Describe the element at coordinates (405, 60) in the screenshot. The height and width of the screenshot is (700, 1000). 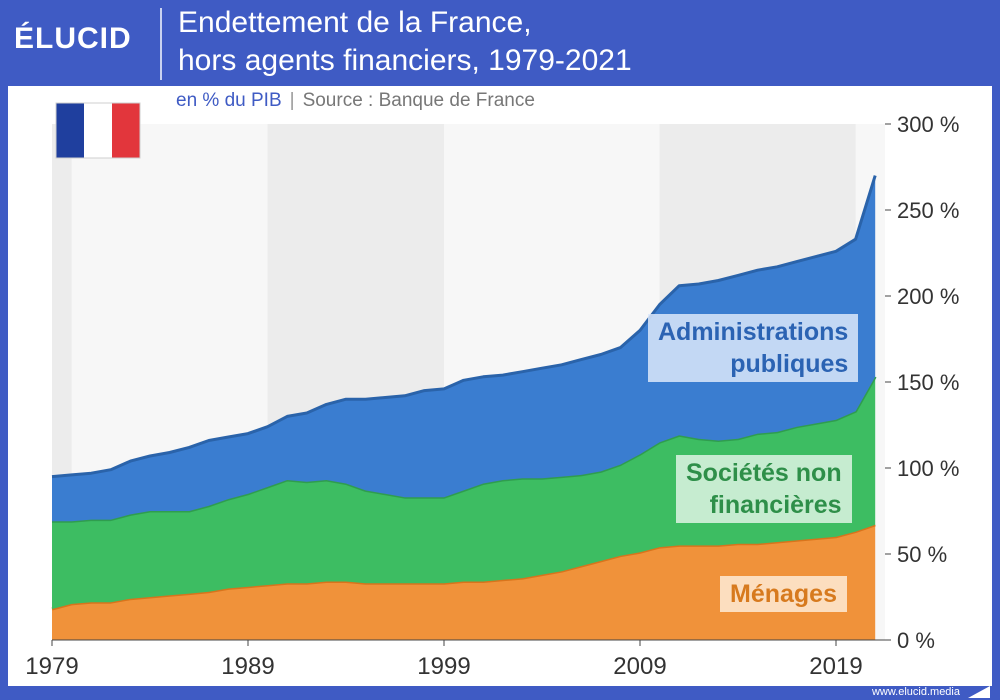
I see `title-line-2: hors agents financiers, 1979-2021` at that location.